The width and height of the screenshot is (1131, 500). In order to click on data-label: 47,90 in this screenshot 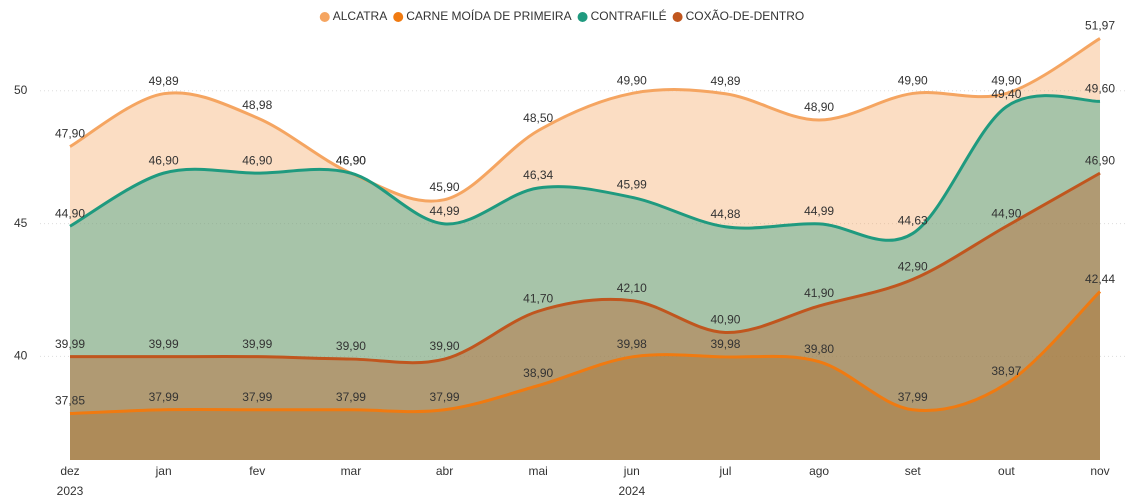, I will do `click(70, 134)`.